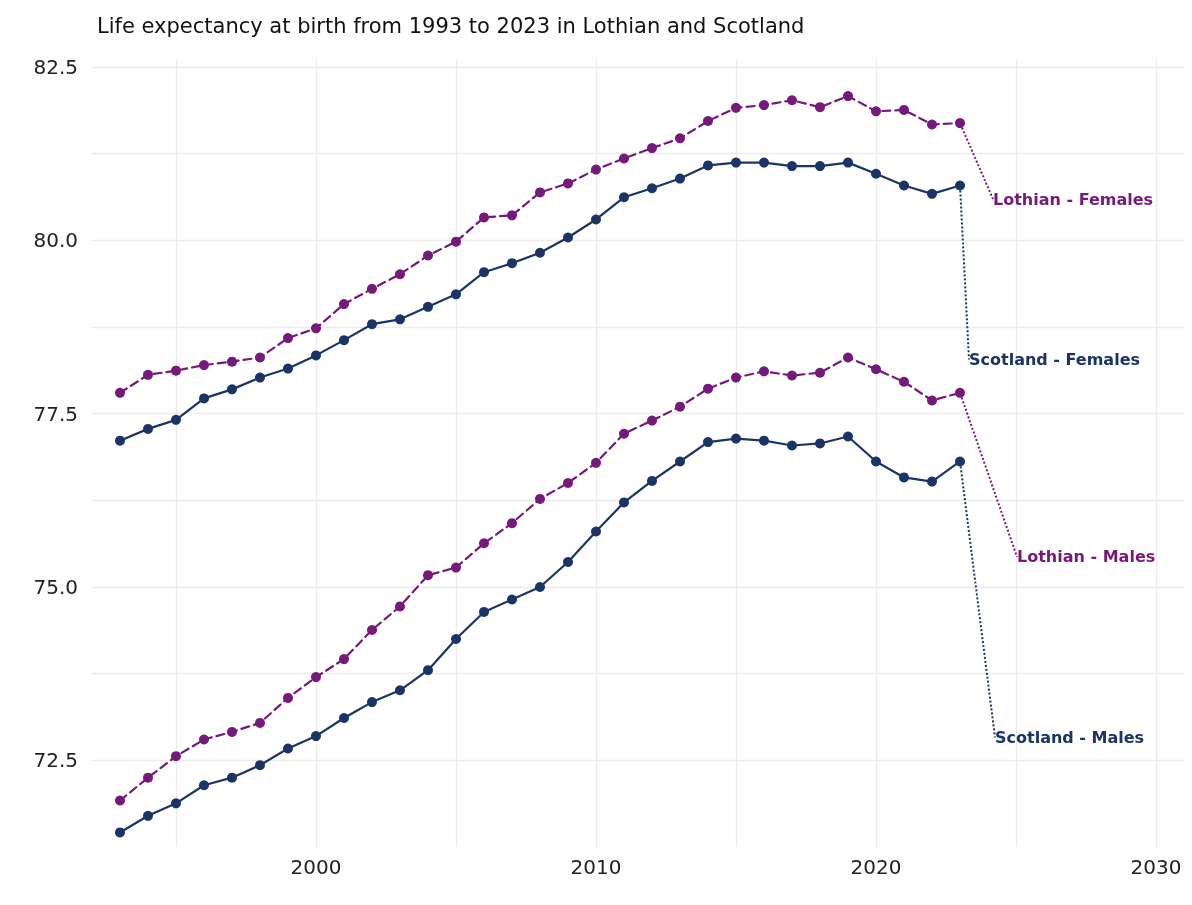  Describe the element at coordinates (55, 66) in the screenshot. I see `y-tick-label: 82.5` at that location.